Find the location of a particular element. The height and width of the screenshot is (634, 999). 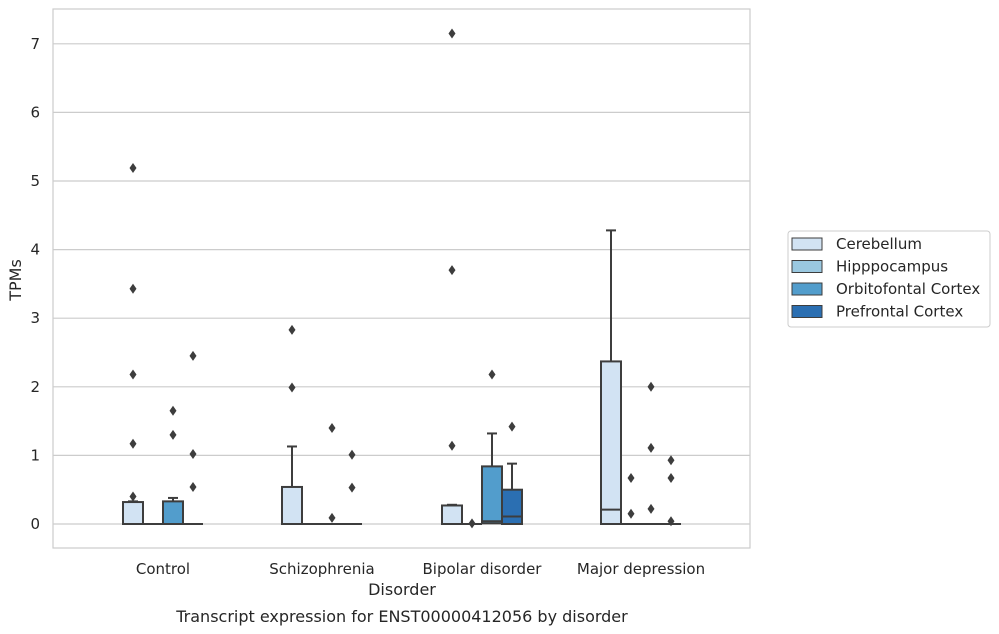

x-tick-label: Major depression is located at coordinates (641, 569).